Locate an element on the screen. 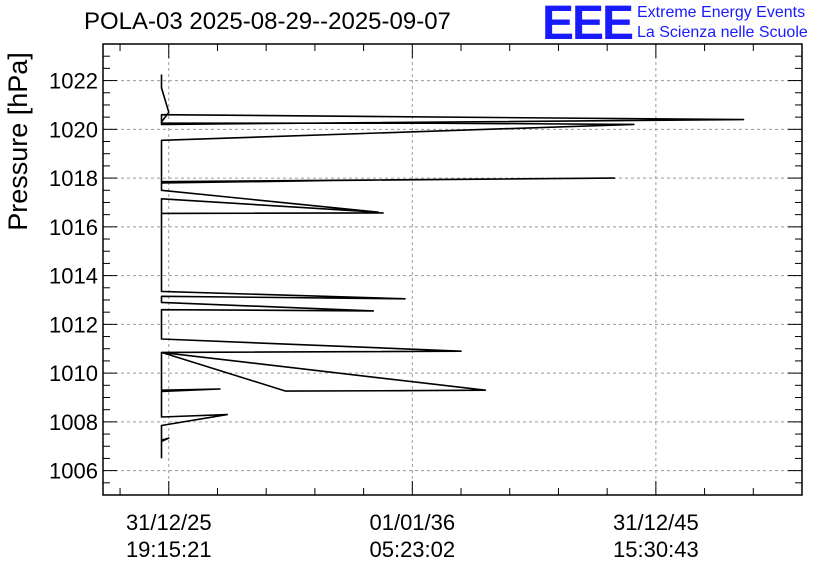 This screenshot has width=836, height=572. y-tick-label: 1010 is located at coordinates (73, 373).